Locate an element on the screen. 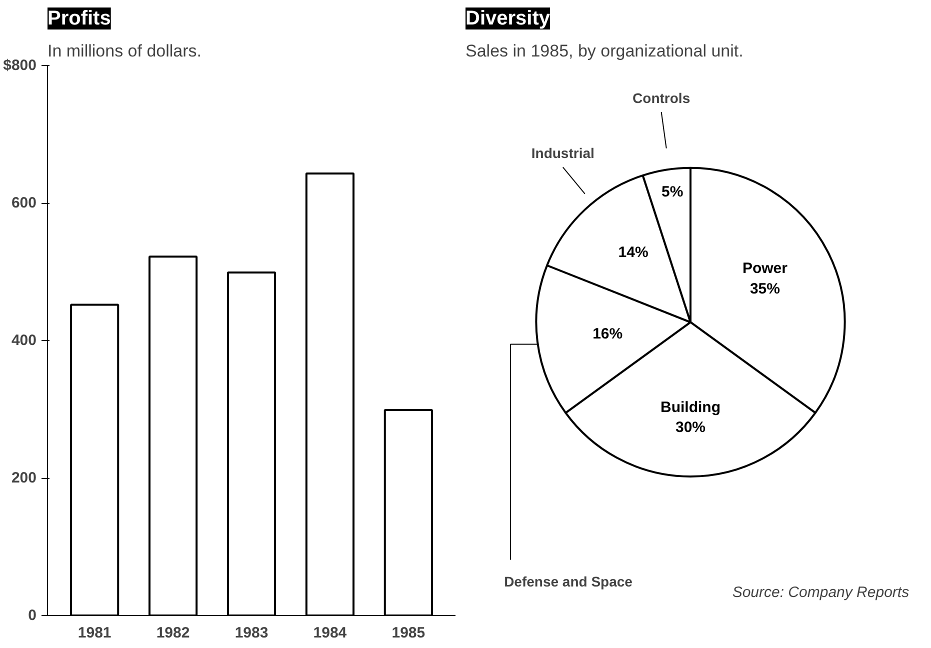 This screenshot has height=648, width=931. slice-label: Controls is located at coordinates (661, 98).